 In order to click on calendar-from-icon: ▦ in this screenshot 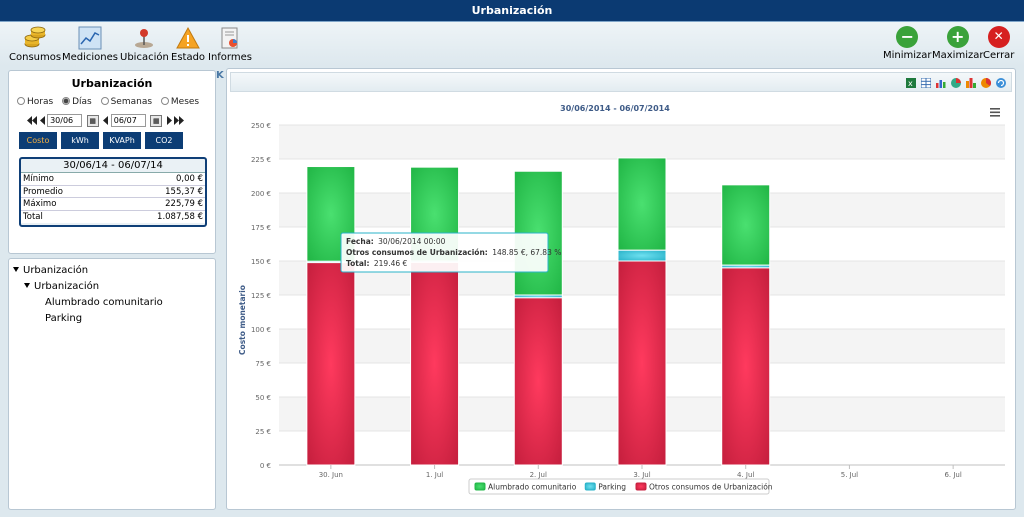, I will do `click(92, 120)`.